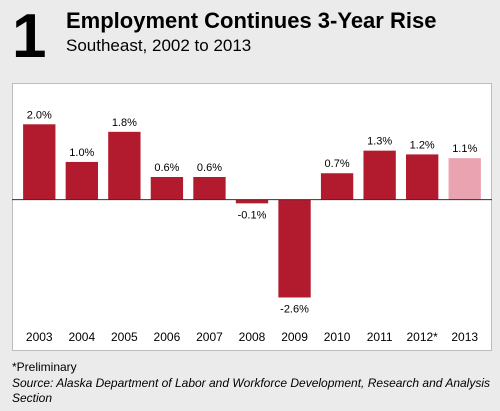 The height and width of the screenshot is (411, 500). I want to click on x-tick-label-2009: 2009, so click(294, 337).